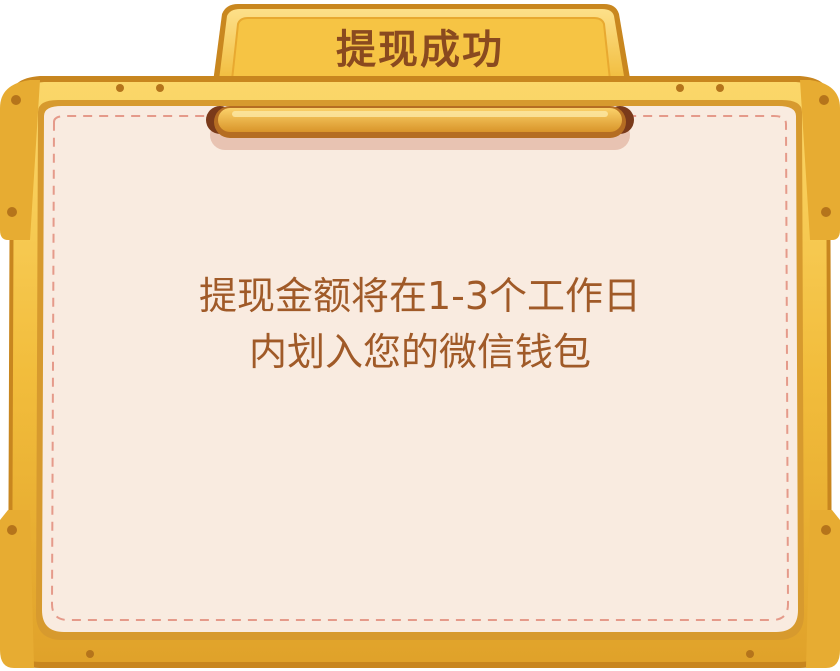  I want to click on title-tab, so click(422, 47).